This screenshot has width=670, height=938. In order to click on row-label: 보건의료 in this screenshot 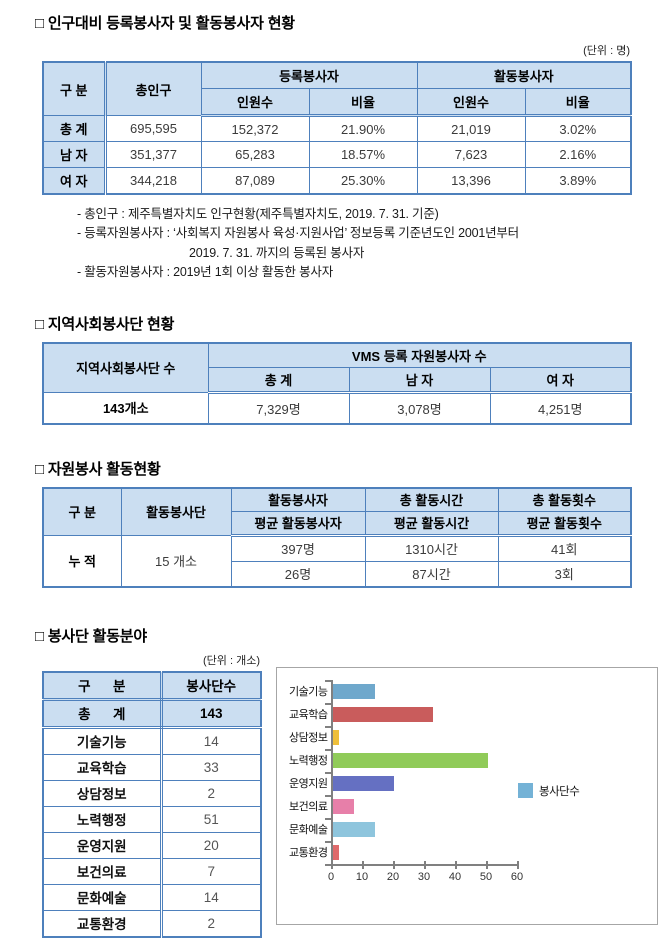, I will do `click(102, 871)`.